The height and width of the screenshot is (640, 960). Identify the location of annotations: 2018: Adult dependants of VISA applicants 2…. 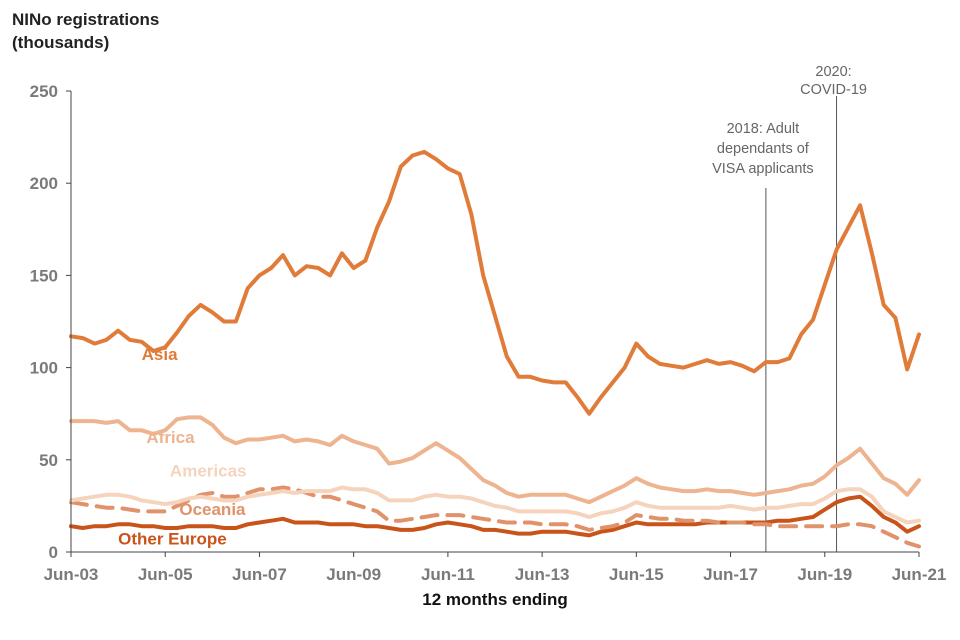
(789, 308).